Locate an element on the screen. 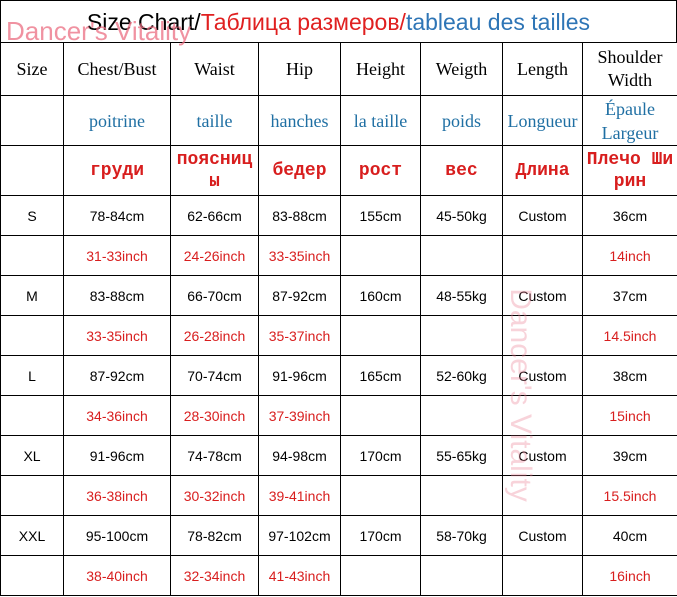 Image resolution: width=677 pixels, height=597 pixels. cell: 45-50kg is located at coordinates (461, 215).